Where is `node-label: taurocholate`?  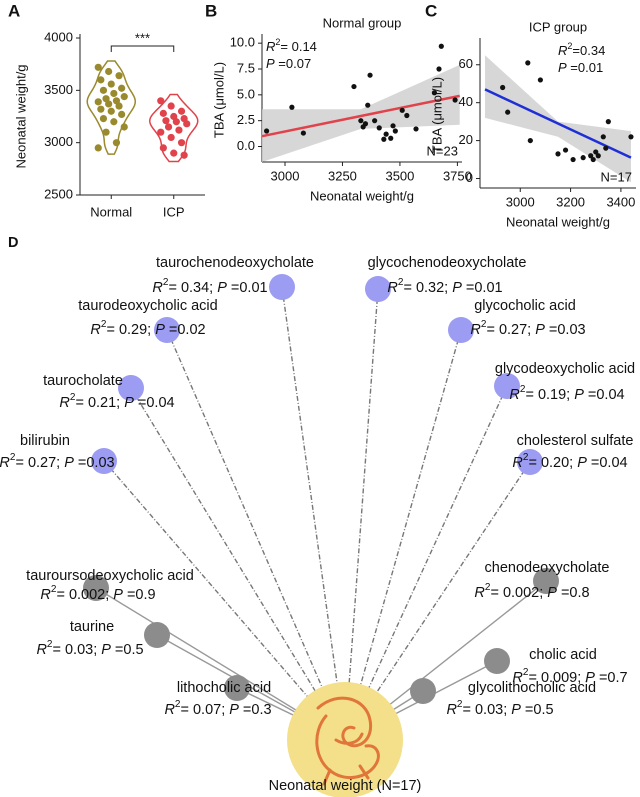
node-label: taurocholate is located at coordinates (83, 381).